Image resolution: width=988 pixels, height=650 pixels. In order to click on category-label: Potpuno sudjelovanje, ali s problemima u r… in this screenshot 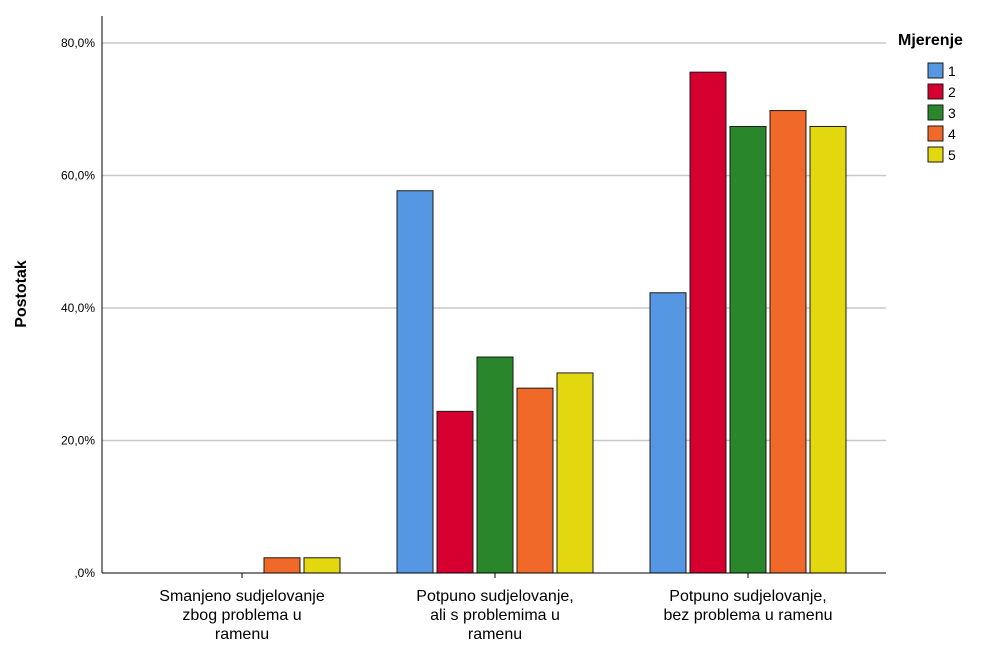, I will do `click(494, 615)`.